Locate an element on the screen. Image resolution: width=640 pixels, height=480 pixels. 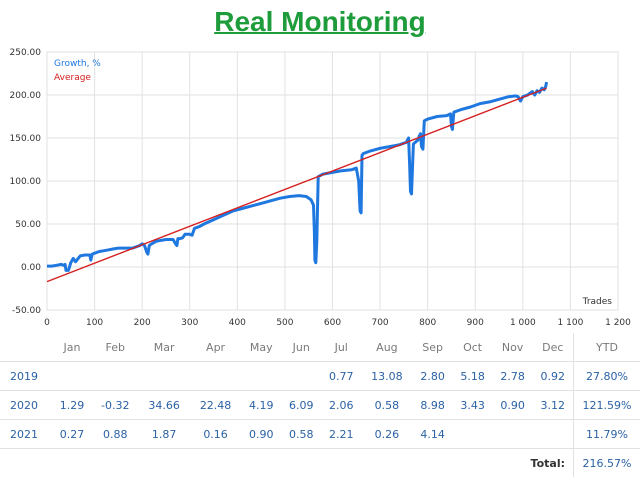
header-cell: Jan is located at coordinates (72, 347).